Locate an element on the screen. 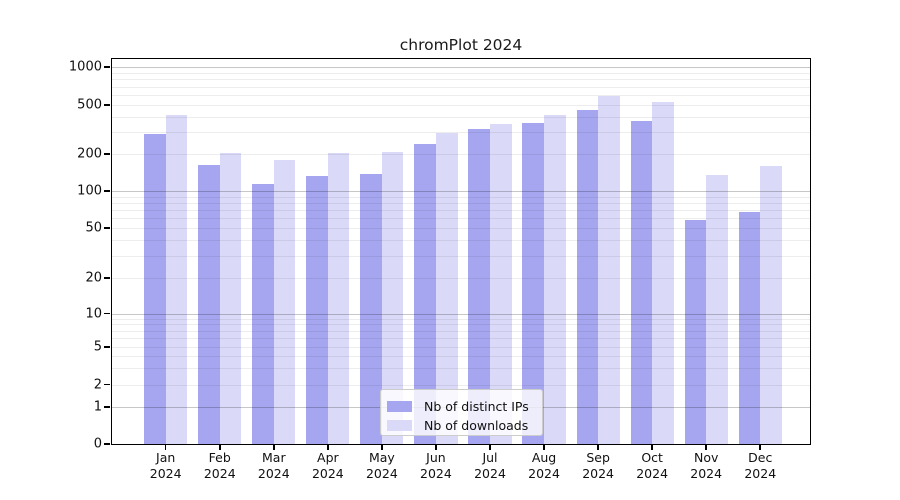  bar-distinct-ips-dec is located at coordinates (749, 328).